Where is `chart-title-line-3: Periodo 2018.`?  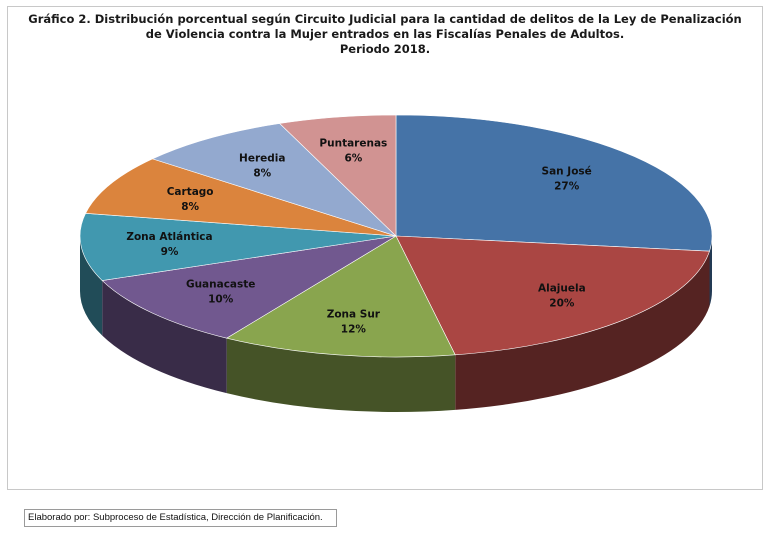
chart-title-line-3: Periodo 2018. is located at coordinates (385, 49).